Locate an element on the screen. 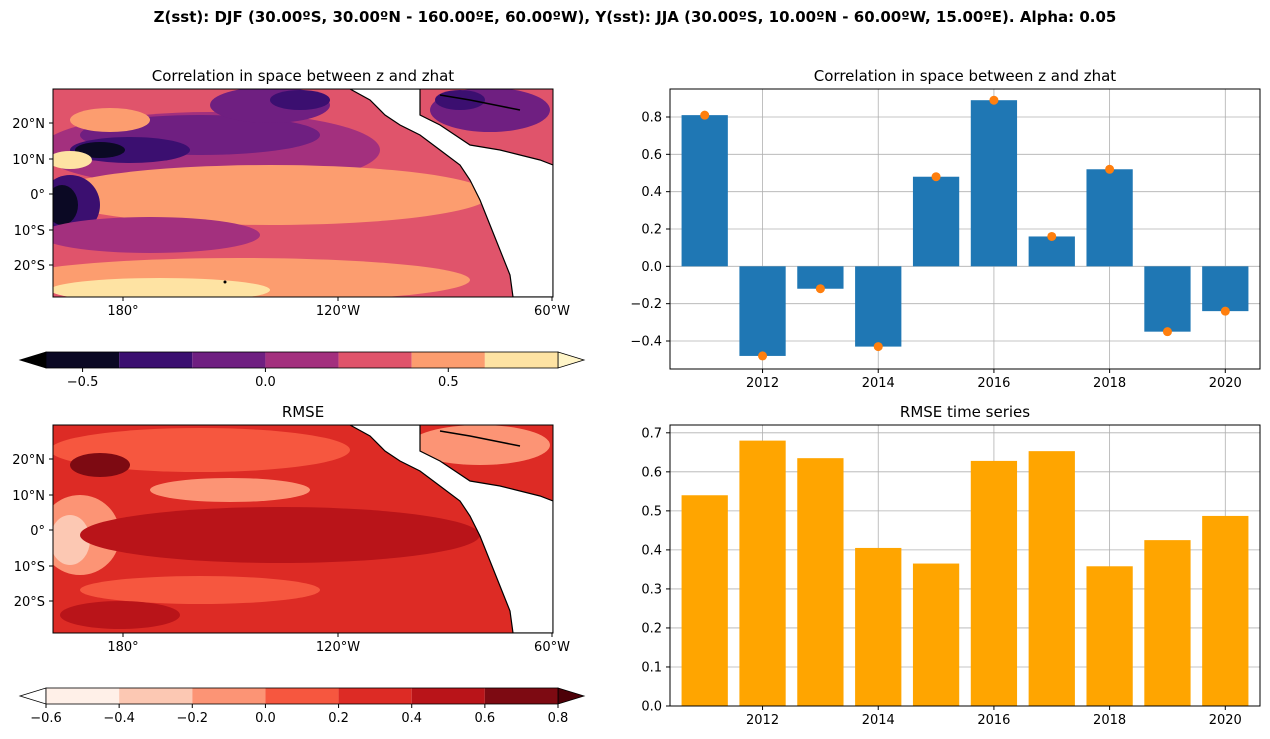 This screenshot has width=1270, height=739. rmse-map is located at coordinates (303, 529).